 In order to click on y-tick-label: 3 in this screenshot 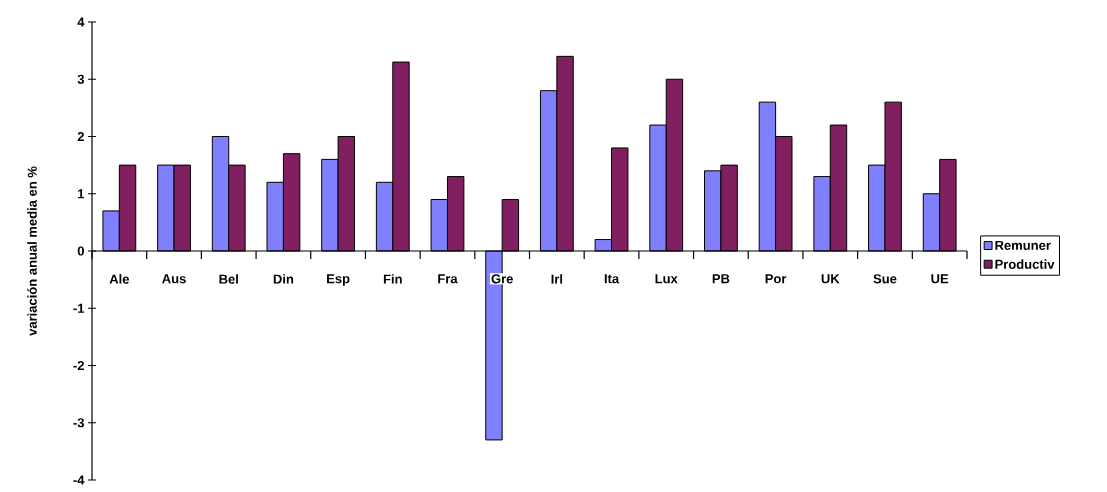, I will do `click(81, 79)`.